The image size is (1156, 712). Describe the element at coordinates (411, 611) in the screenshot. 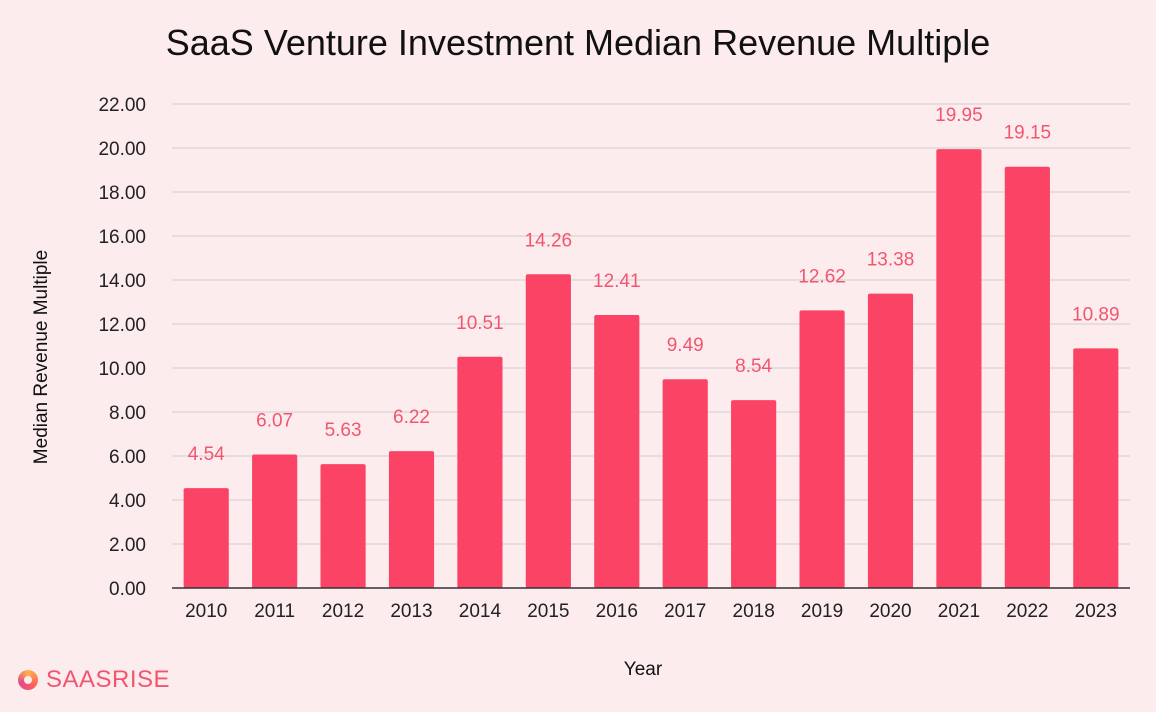

I see `x-tick-label: 2013` at that location.